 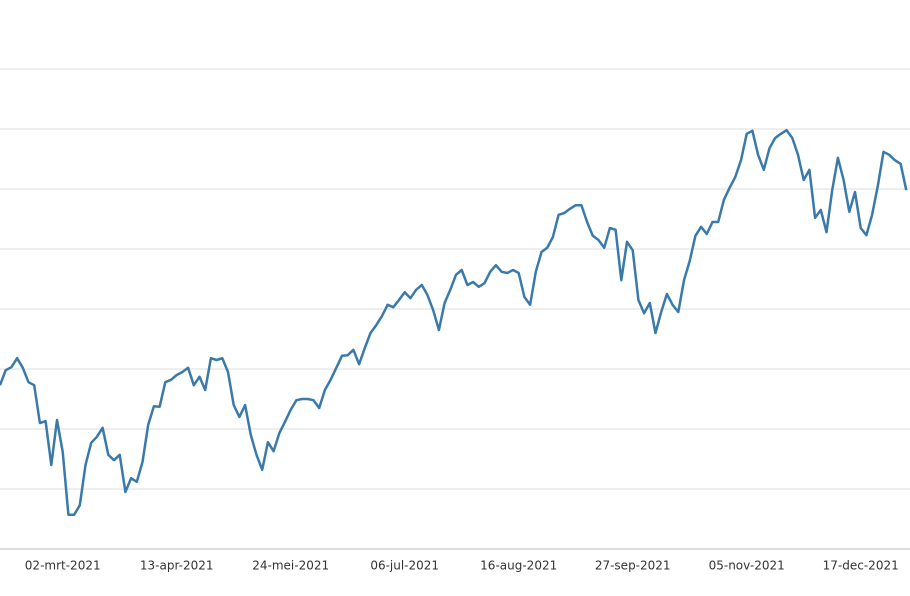 I want to click on x-tick-label: 13-apr-2021, so click(x=177, y=566).